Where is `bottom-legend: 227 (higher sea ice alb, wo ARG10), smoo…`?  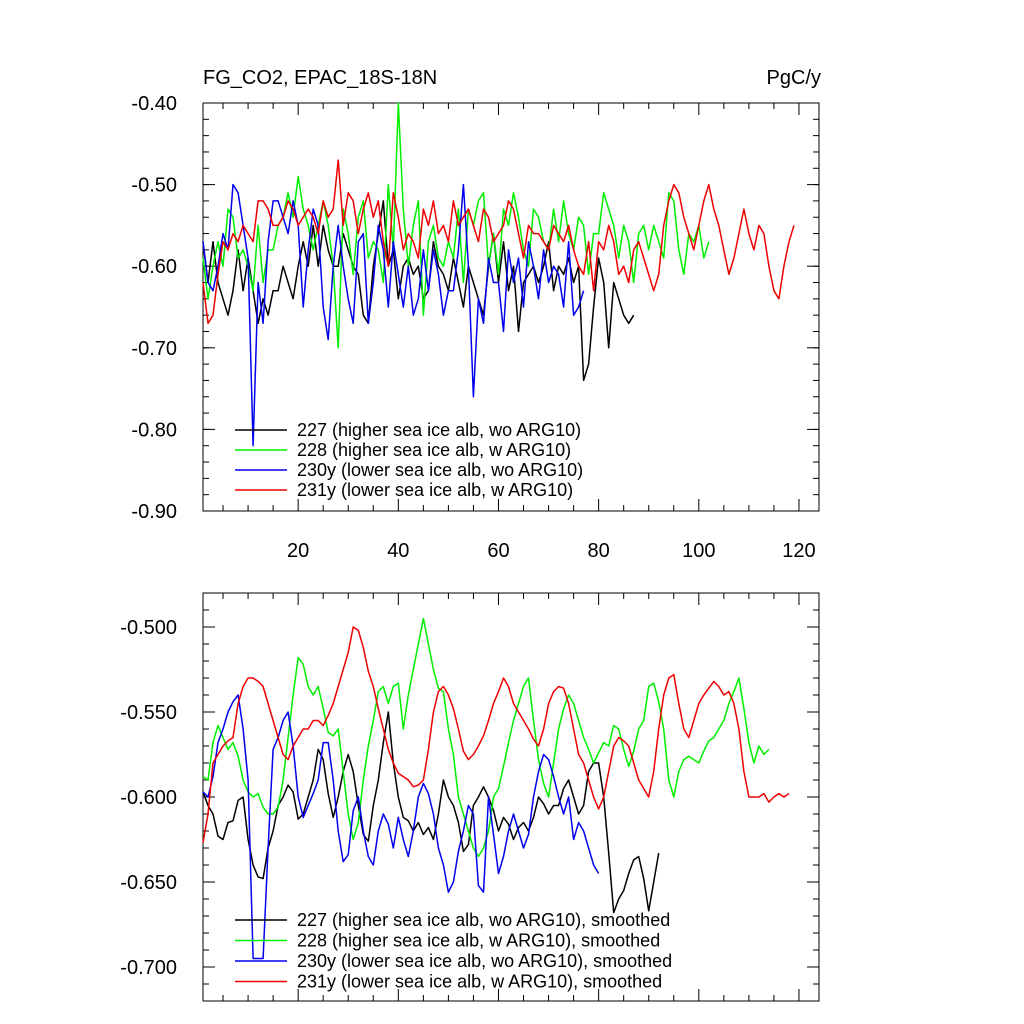
bottom-legend: 227 (higher sea ice alb, wo ARG10), smoo… is located at coordinates (453, 951).